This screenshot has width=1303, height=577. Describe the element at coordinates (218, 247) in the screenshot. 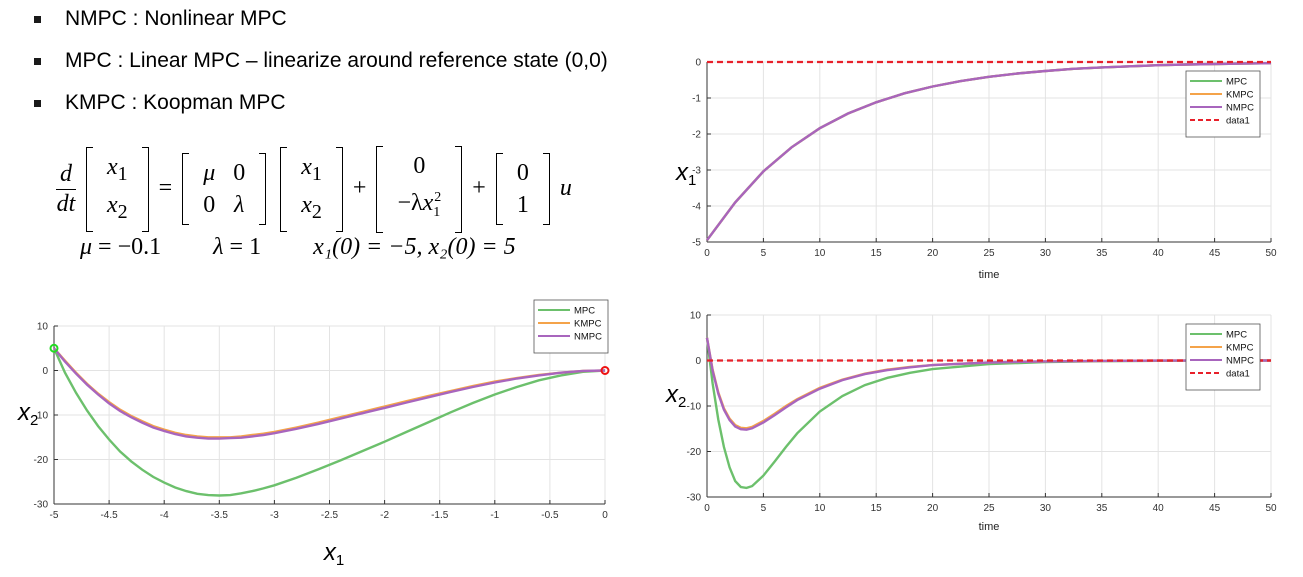

I see `lambda-symbol: λ` at that location.